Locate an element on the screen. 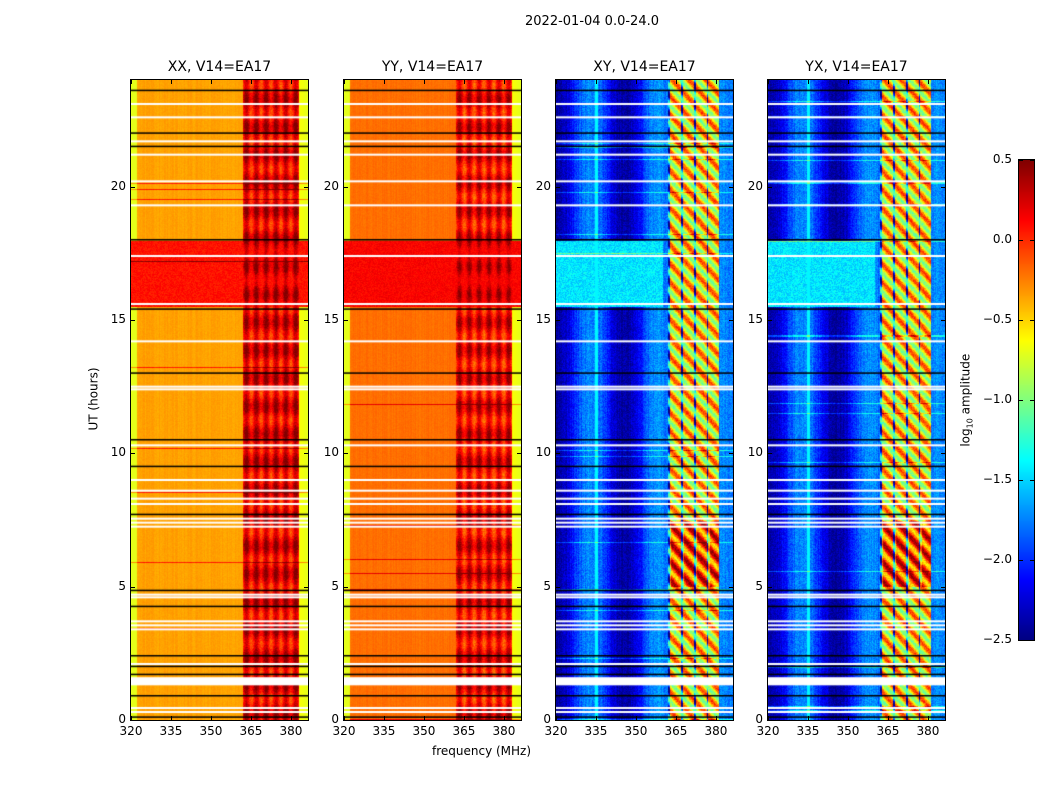 Image resolution: width=1050 pixels, height=800 pixels. heatmap-yy is located at coordinates (432, 400).